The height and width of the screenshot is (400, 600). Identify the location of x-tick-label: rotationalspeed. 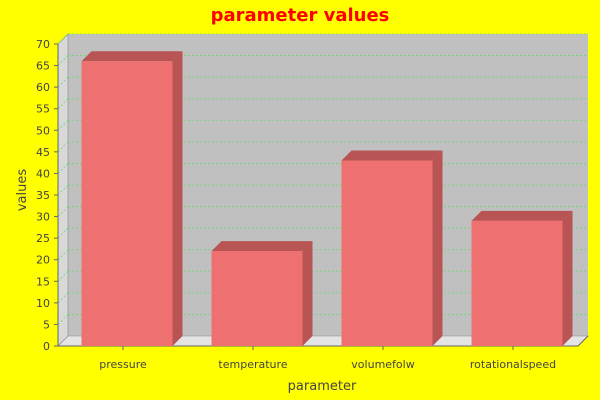
(513, 364).